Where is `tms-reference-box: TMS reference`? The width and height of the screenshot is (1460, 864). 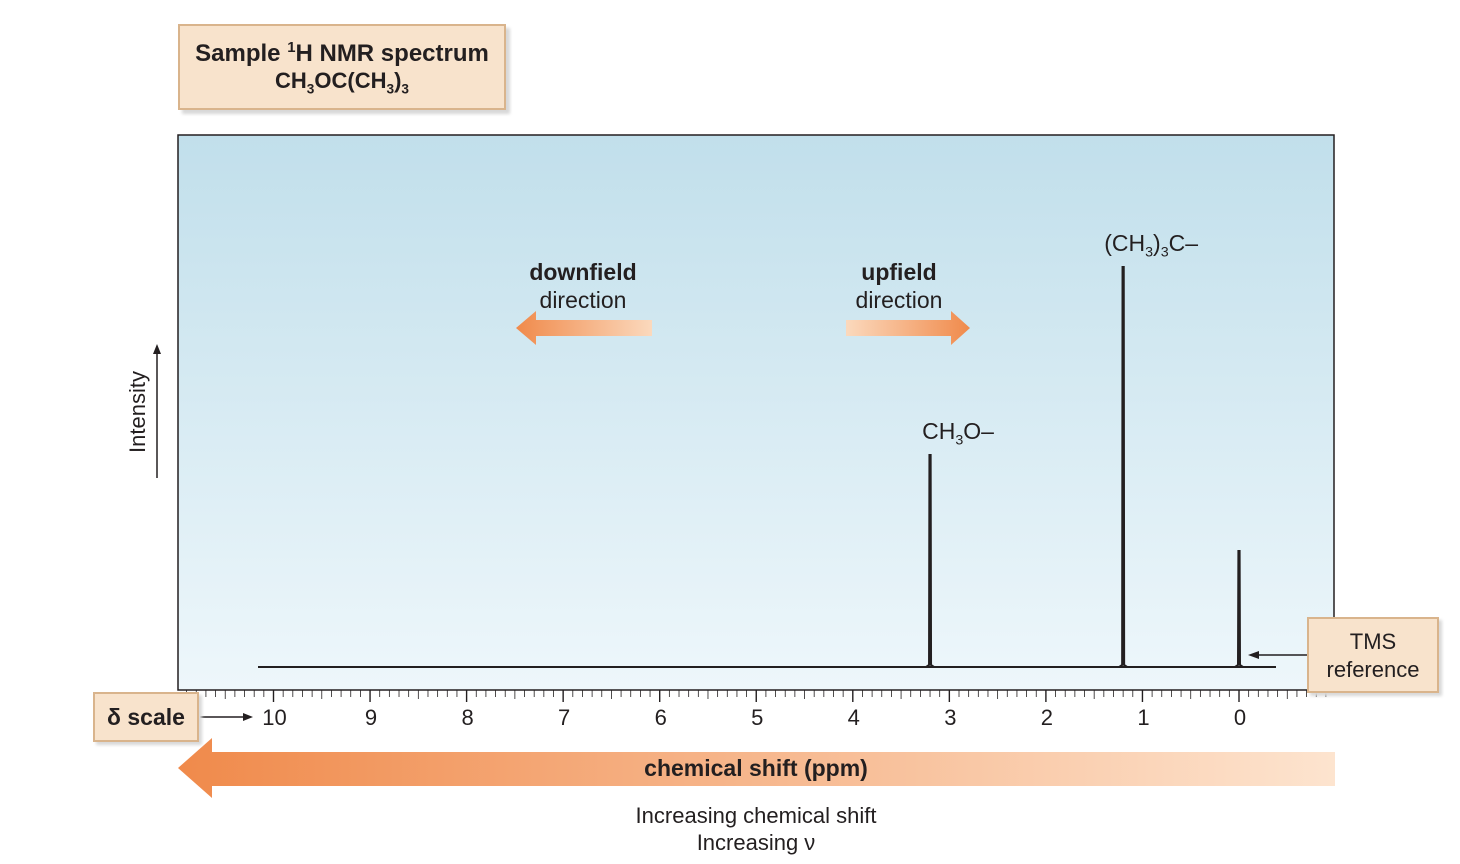
tms-reference-box: TMS reference is located at coordinates (1373, 655).